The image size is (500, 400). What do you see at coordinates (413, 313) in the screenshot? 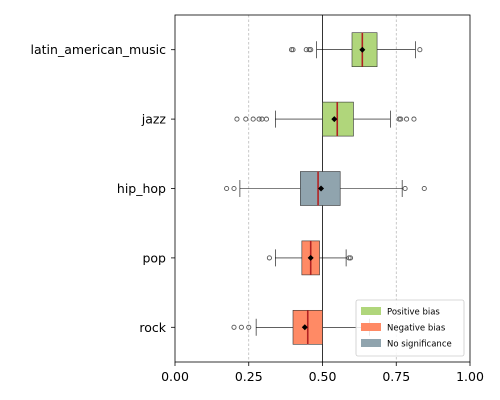
I see `legend-label: Positive bias` at bounding box center [413, 313].